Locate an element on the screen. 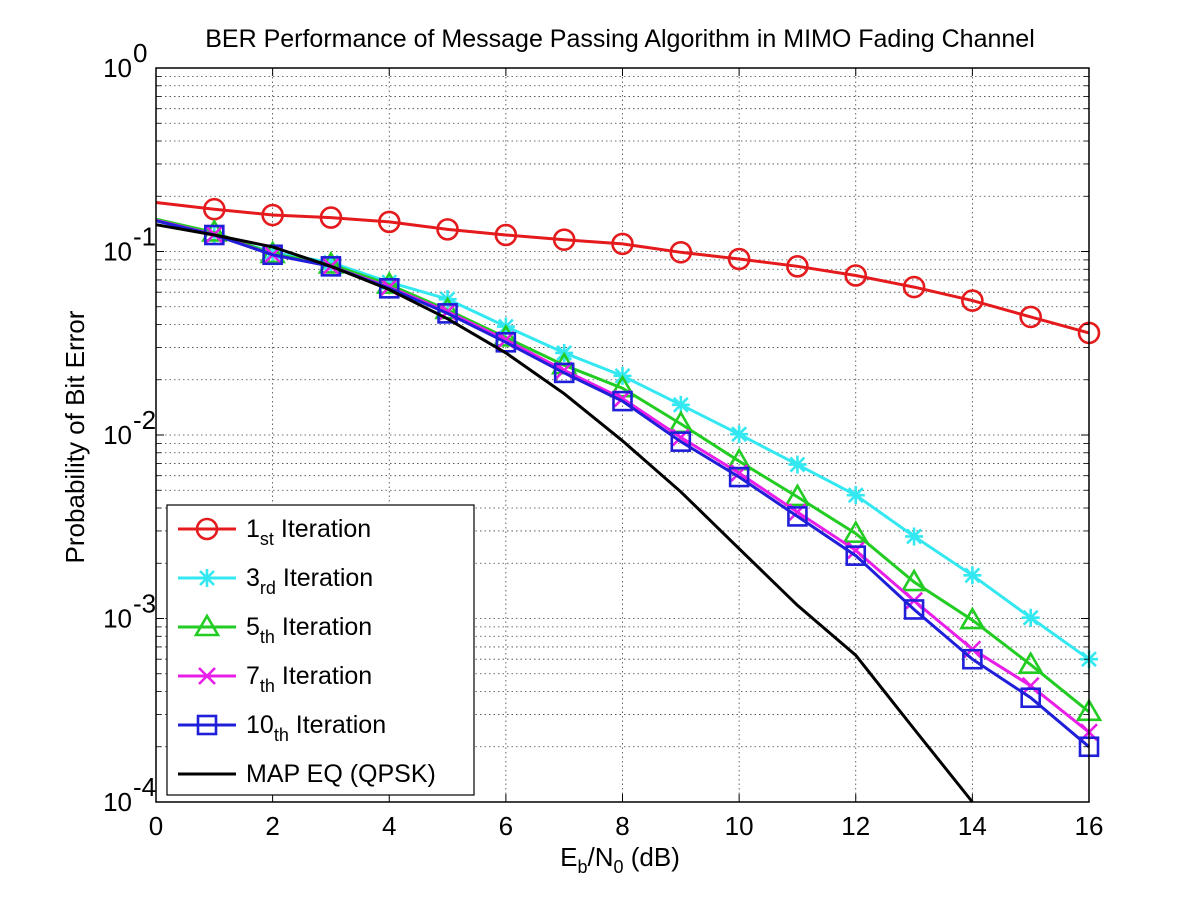 The image size is (1201, 901). legend-label: 7th Iteration is located at coordinates (309, 679).